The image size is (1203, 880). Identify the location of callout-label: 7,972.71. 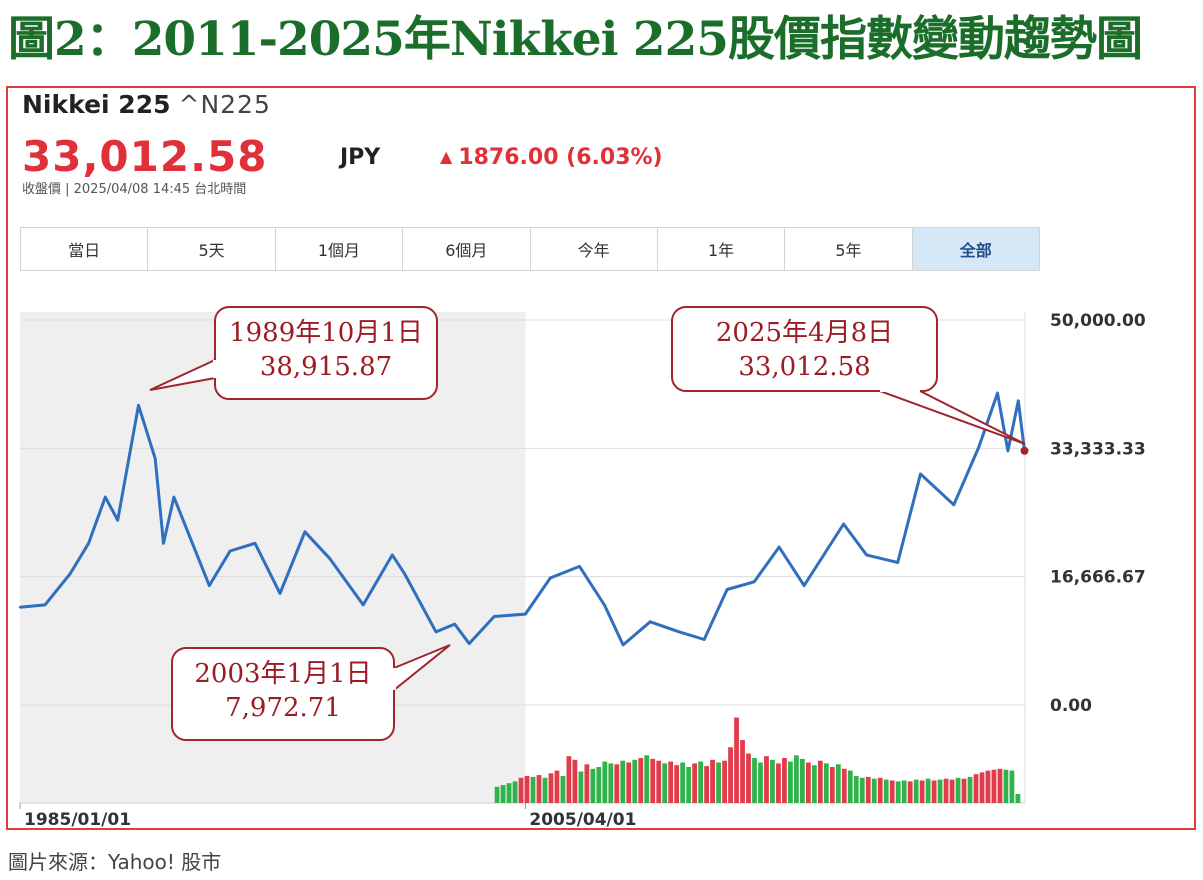
(283, 708).